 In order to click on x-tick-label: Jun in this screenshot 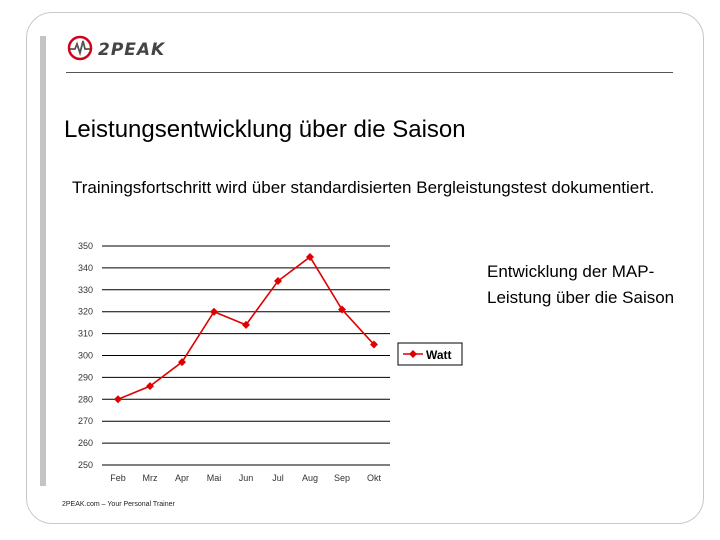, I will do `click(246, 478)`.